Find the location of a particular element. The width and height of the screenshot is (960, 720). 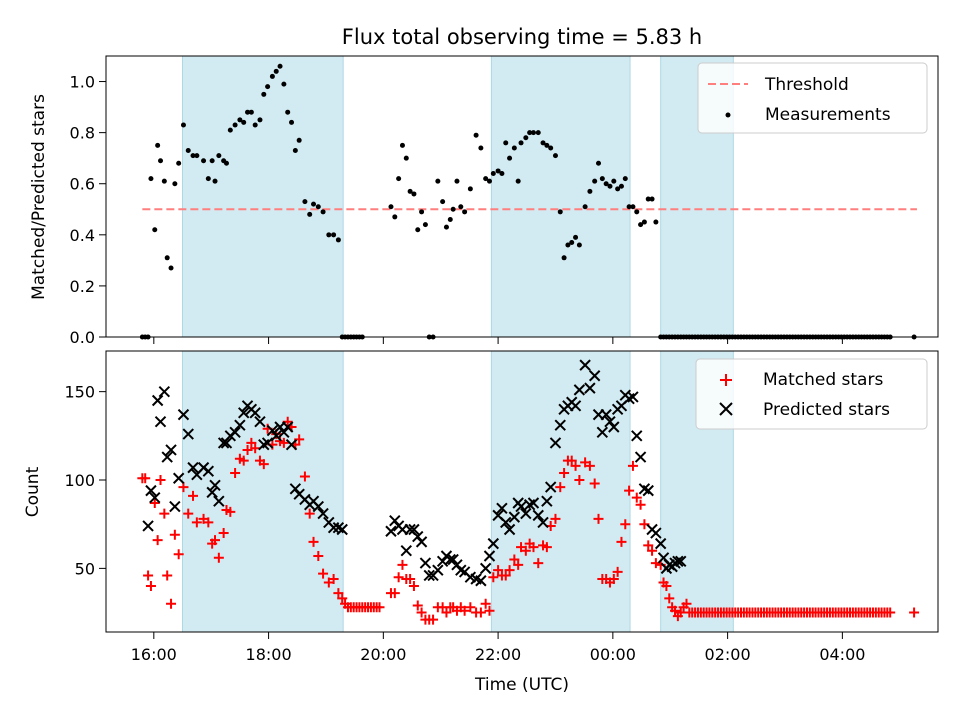

legend-predicted-swatch is located at coordinates (726, 409).